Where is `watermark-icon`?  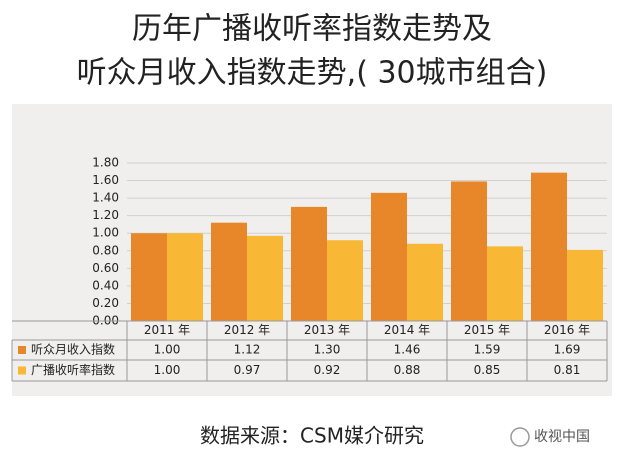 watermark-icon is located at coordinates (520, 437).